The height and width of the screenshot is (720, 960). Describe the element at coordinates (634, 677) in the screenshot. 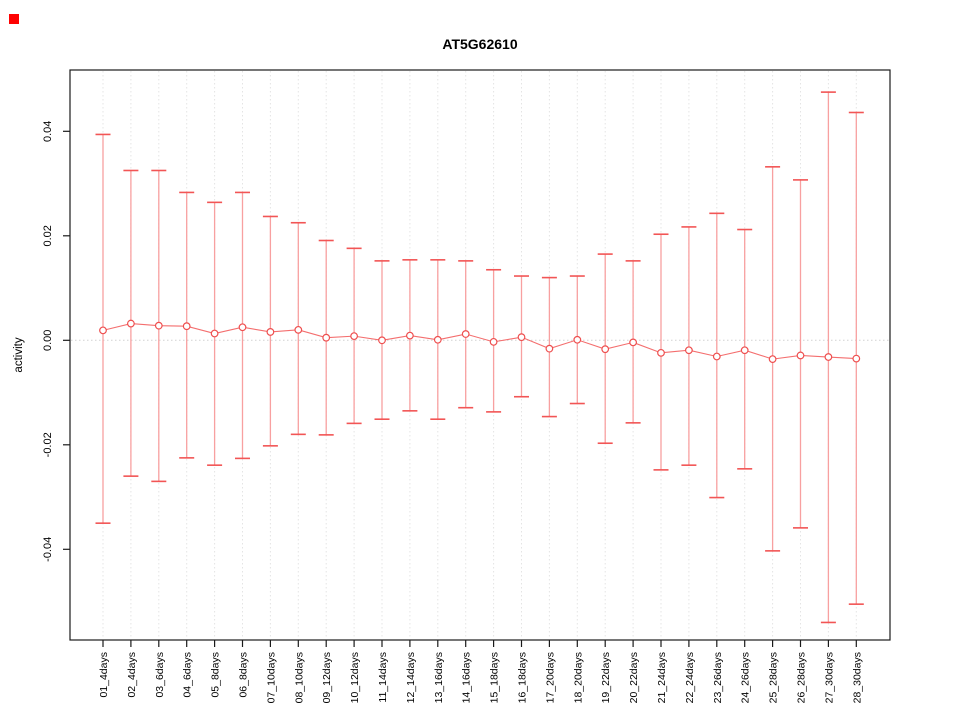

I see `x-tick-label: 20_22days` at that location.